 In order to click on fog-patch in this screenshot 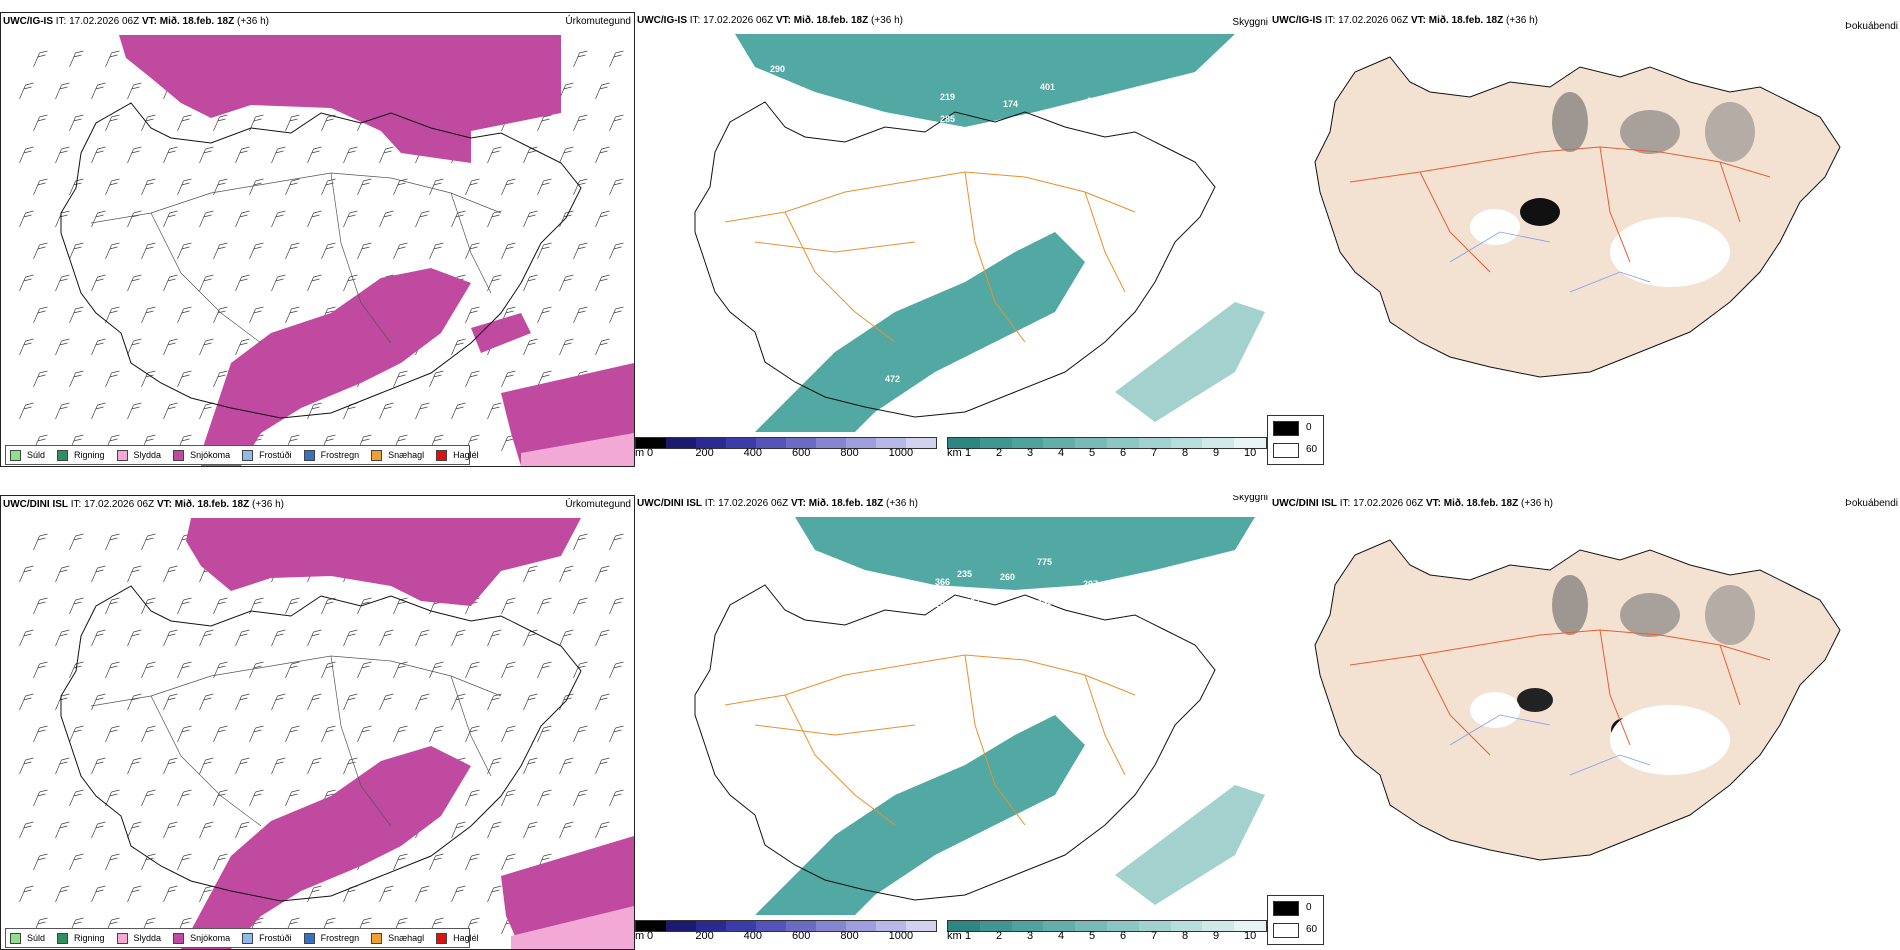, I will do `click(1570, 122)`.